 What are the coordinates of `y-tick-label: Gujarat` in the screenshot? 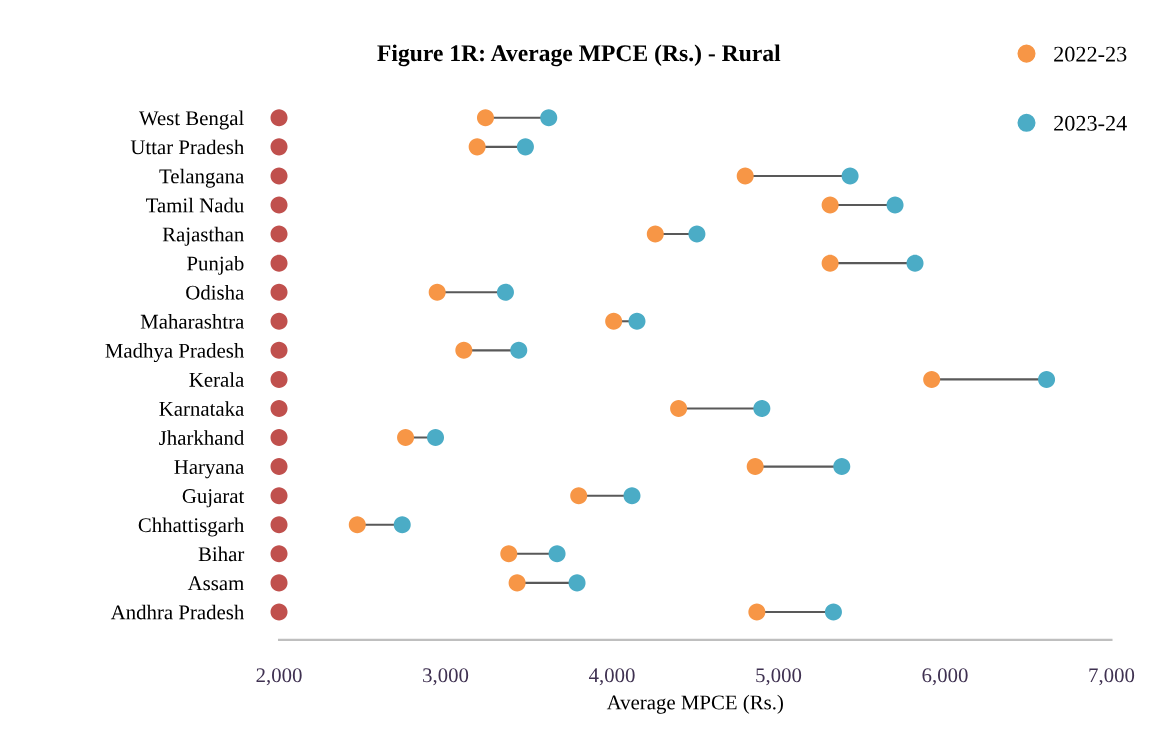 It's located at (213, 498).